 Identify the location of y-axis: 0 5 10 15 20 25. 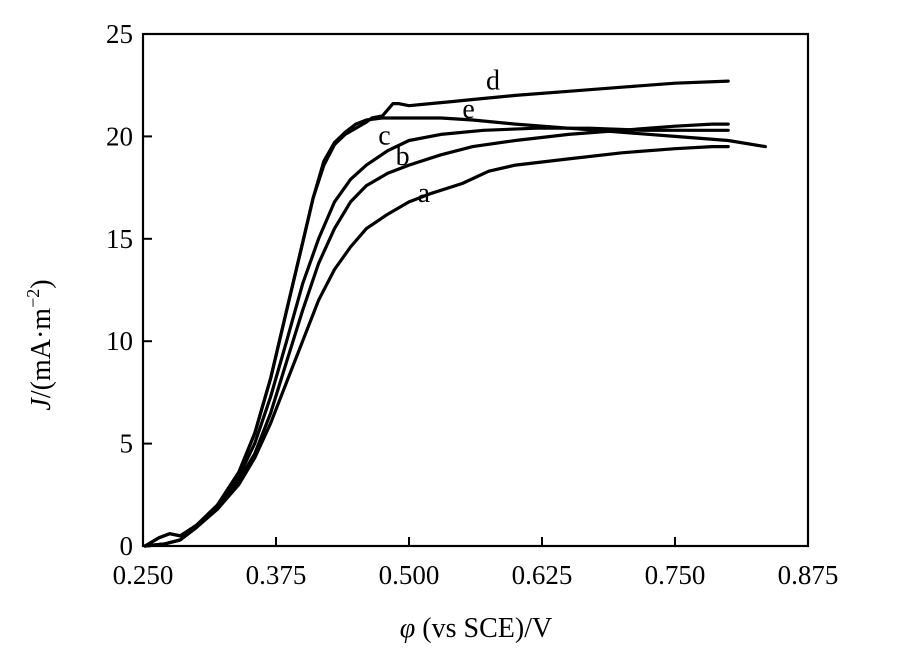
(129, 290).